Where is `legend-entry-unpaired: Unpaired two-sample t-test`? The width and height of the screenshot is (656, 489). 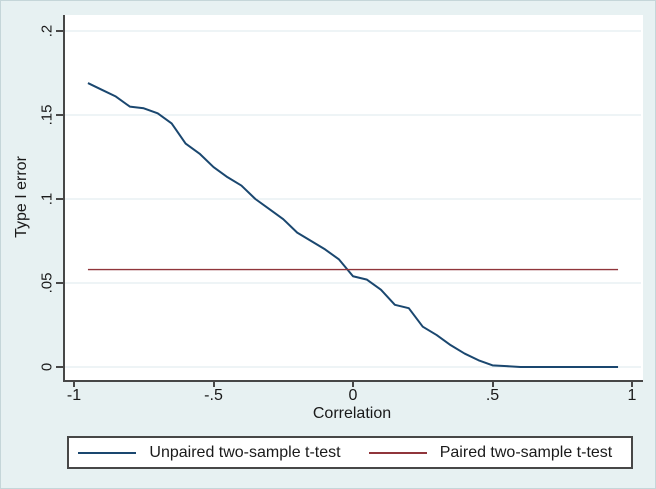
legend-entry-unpaired: Unpaired two-sample t-test is located at coordinates (209, 453).